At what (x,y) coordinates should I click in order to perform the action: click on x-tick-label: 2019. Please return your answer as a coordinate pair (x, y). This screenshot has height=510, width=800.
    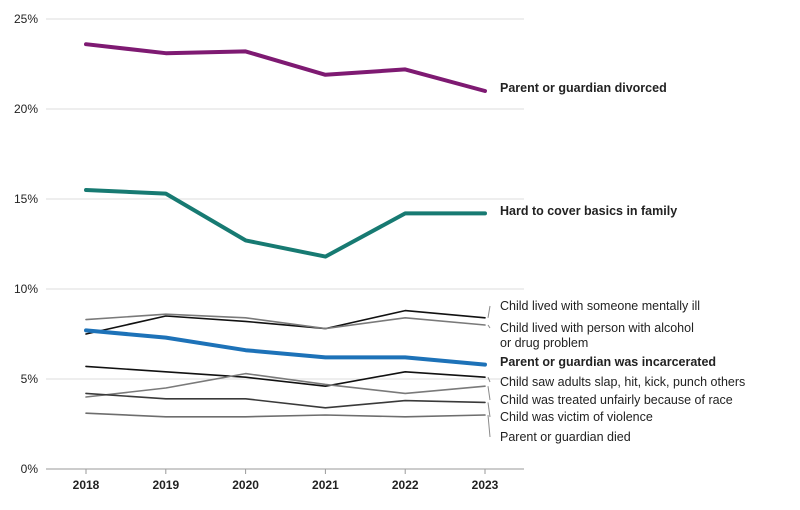
    Looking at the image, I should click on (165, 485).